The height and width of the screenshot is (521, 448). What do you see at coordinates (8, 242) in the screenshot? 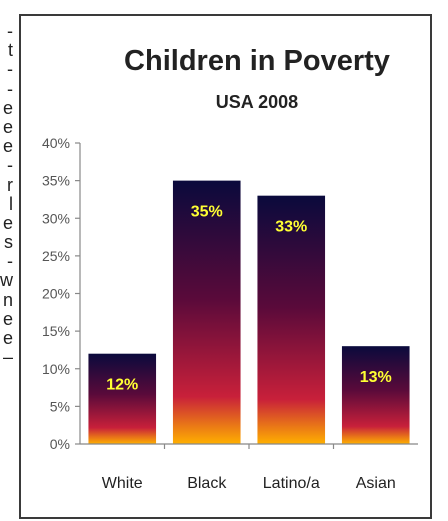
I see `side-text-fragment: s` at bounding box center [8, 242].